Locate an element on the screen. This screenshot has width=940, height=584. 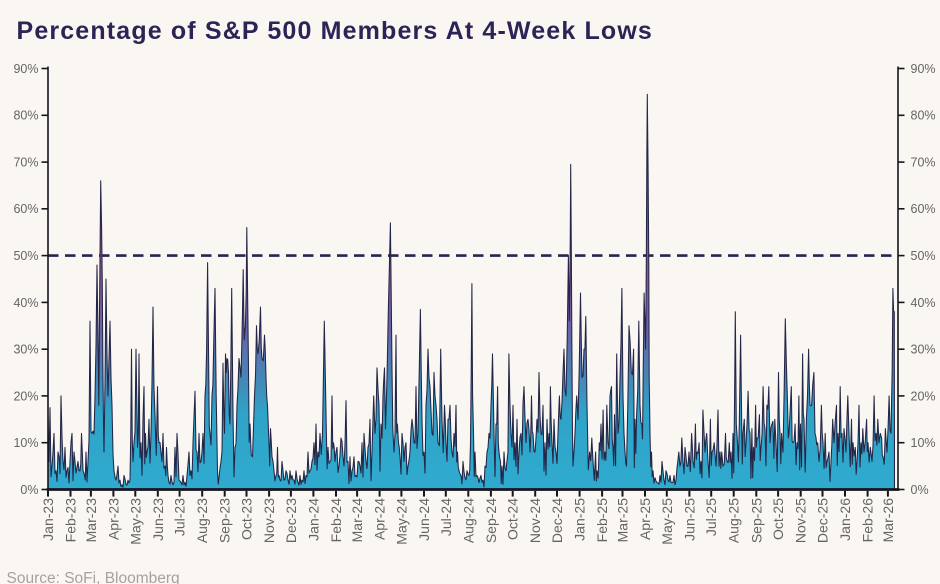
svg-text: May-25 is located at coordinates (667, 521).